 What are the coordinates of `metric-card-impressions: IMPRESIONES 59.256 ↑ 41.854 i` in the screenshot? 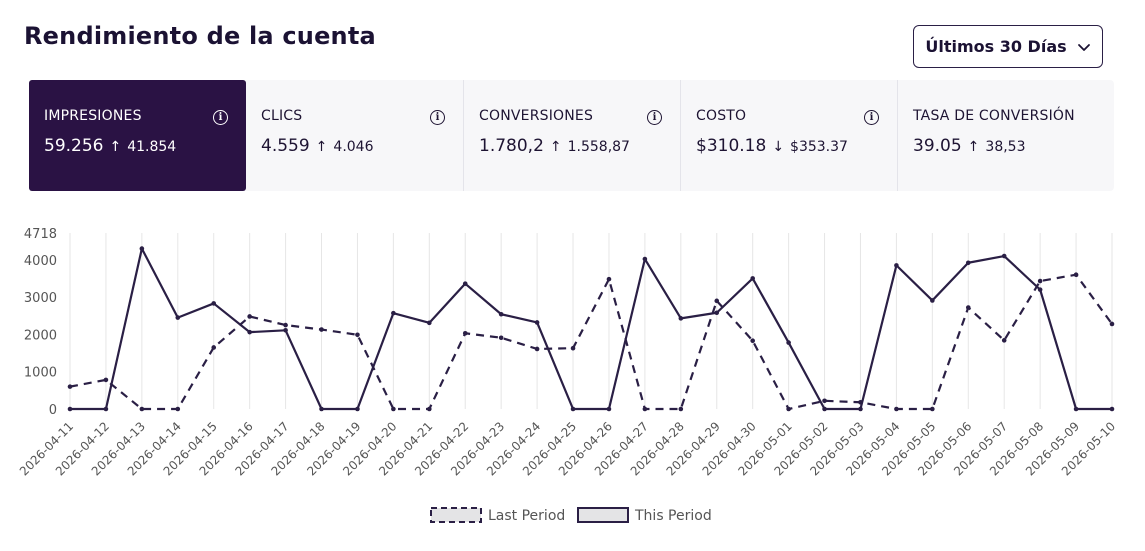 It's located at (137, 135).